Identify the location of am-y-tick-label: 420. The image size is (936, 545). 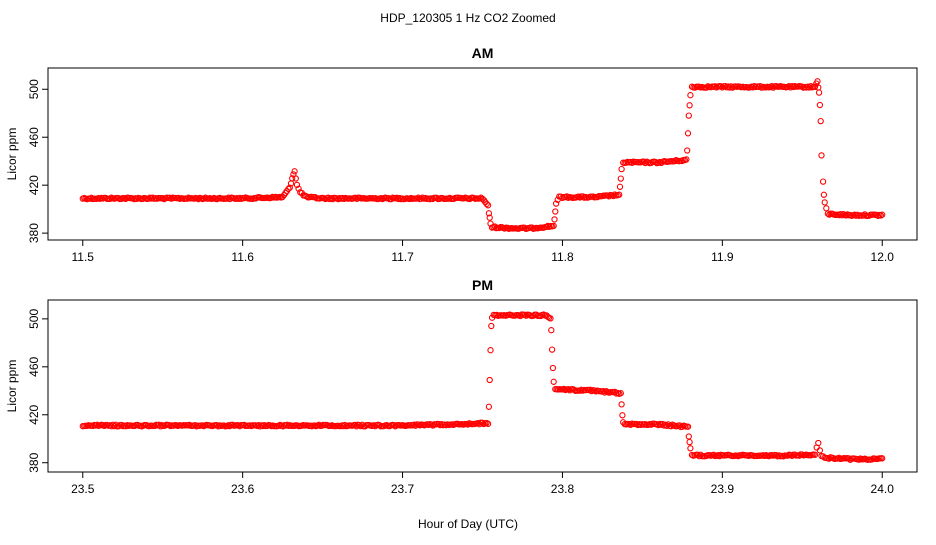
(34, 185).